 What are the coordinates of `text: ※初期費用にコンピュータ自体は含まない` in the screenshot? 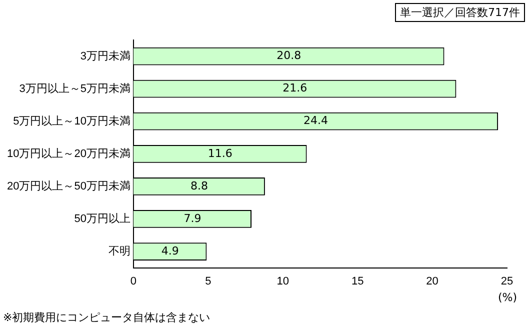 It's located at (106, 317).